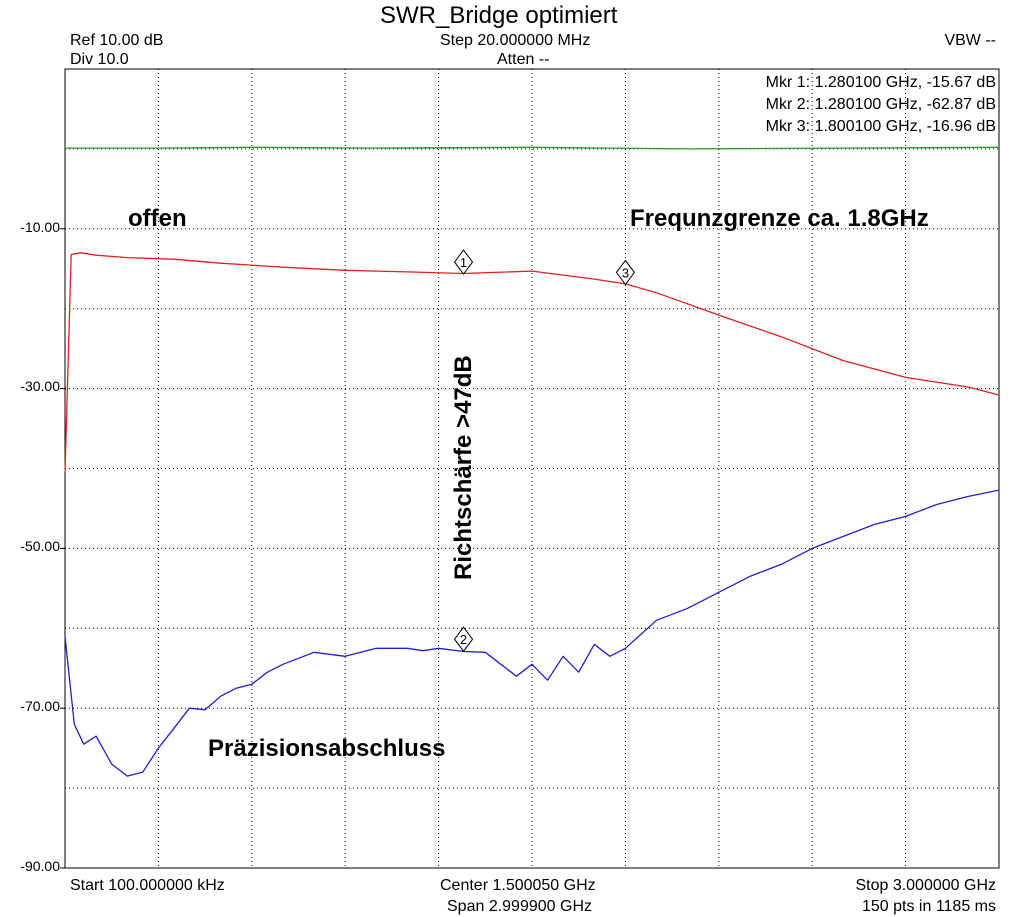  I want to click on marker-3-readout: Mkr 3: 1.800100 GHz, -16.96 dB, so click(880, 126).